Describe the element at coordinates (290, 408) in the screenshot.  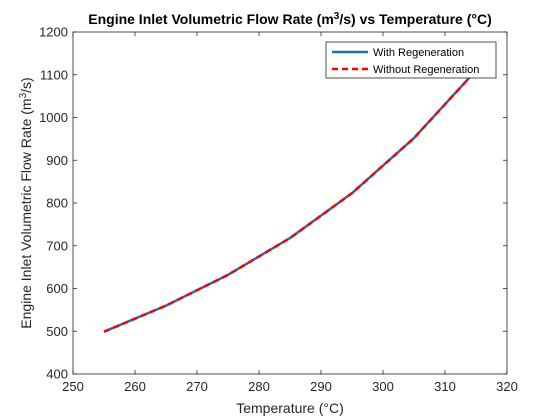
I see `x-axis-label: Temperature (°C)` at that location.